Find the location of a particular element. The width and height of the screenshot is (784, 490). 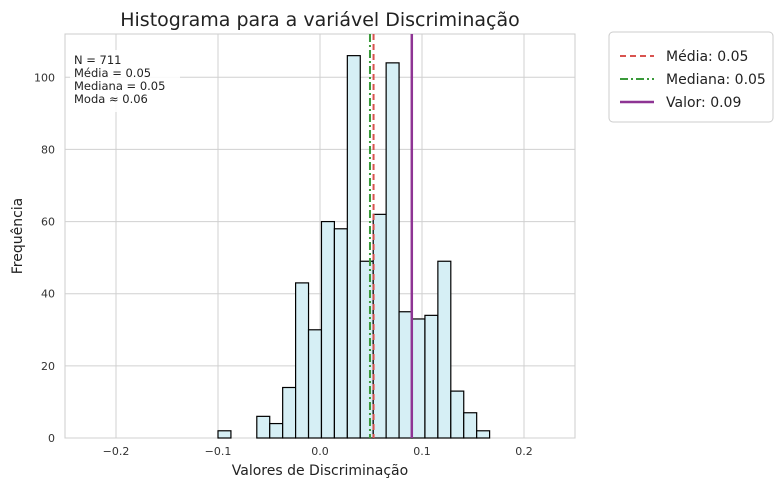

reference-lines is located at coordinates (391, 236).